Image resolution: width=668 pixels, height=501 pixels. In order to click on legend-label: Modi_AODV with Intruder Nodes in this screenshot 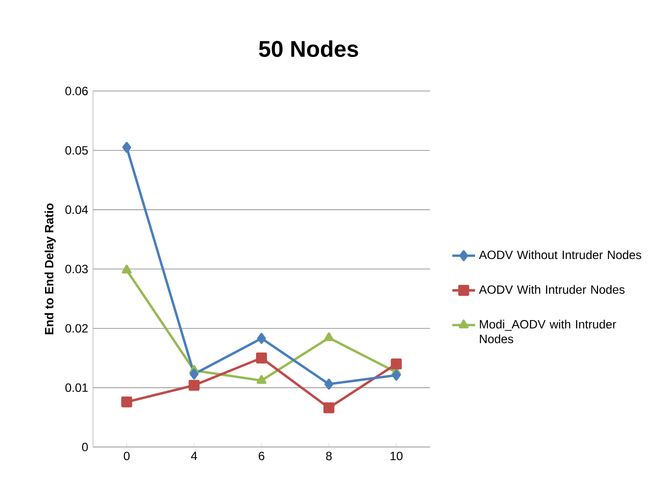, I will do `click(548, 332)`.